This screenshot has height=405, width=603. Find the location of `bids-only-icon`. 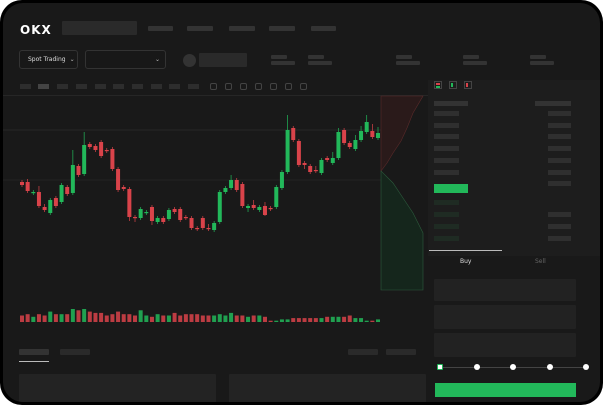

bids-only-icon is located at coordinates (453, 85).